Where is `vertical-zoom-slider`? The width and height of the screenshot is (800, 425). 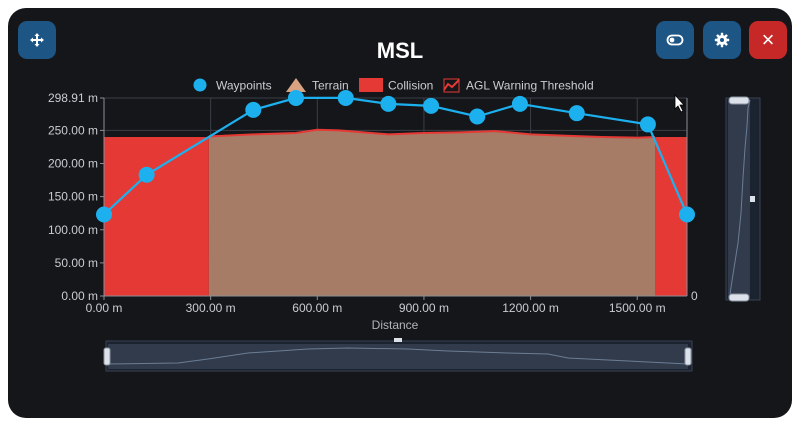 vertical-zoom-slider is located at coordinates (743, 199).